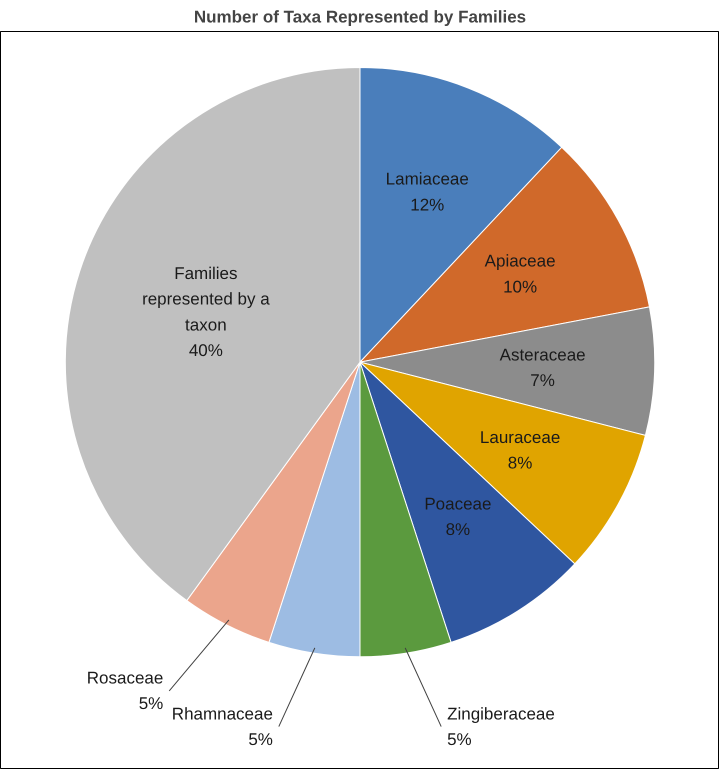 This screenshot has height=769, width=719. Describe the element at coordinates (125, 678) in the screenshot. I see `slice-label: Rosaceae` at that location.